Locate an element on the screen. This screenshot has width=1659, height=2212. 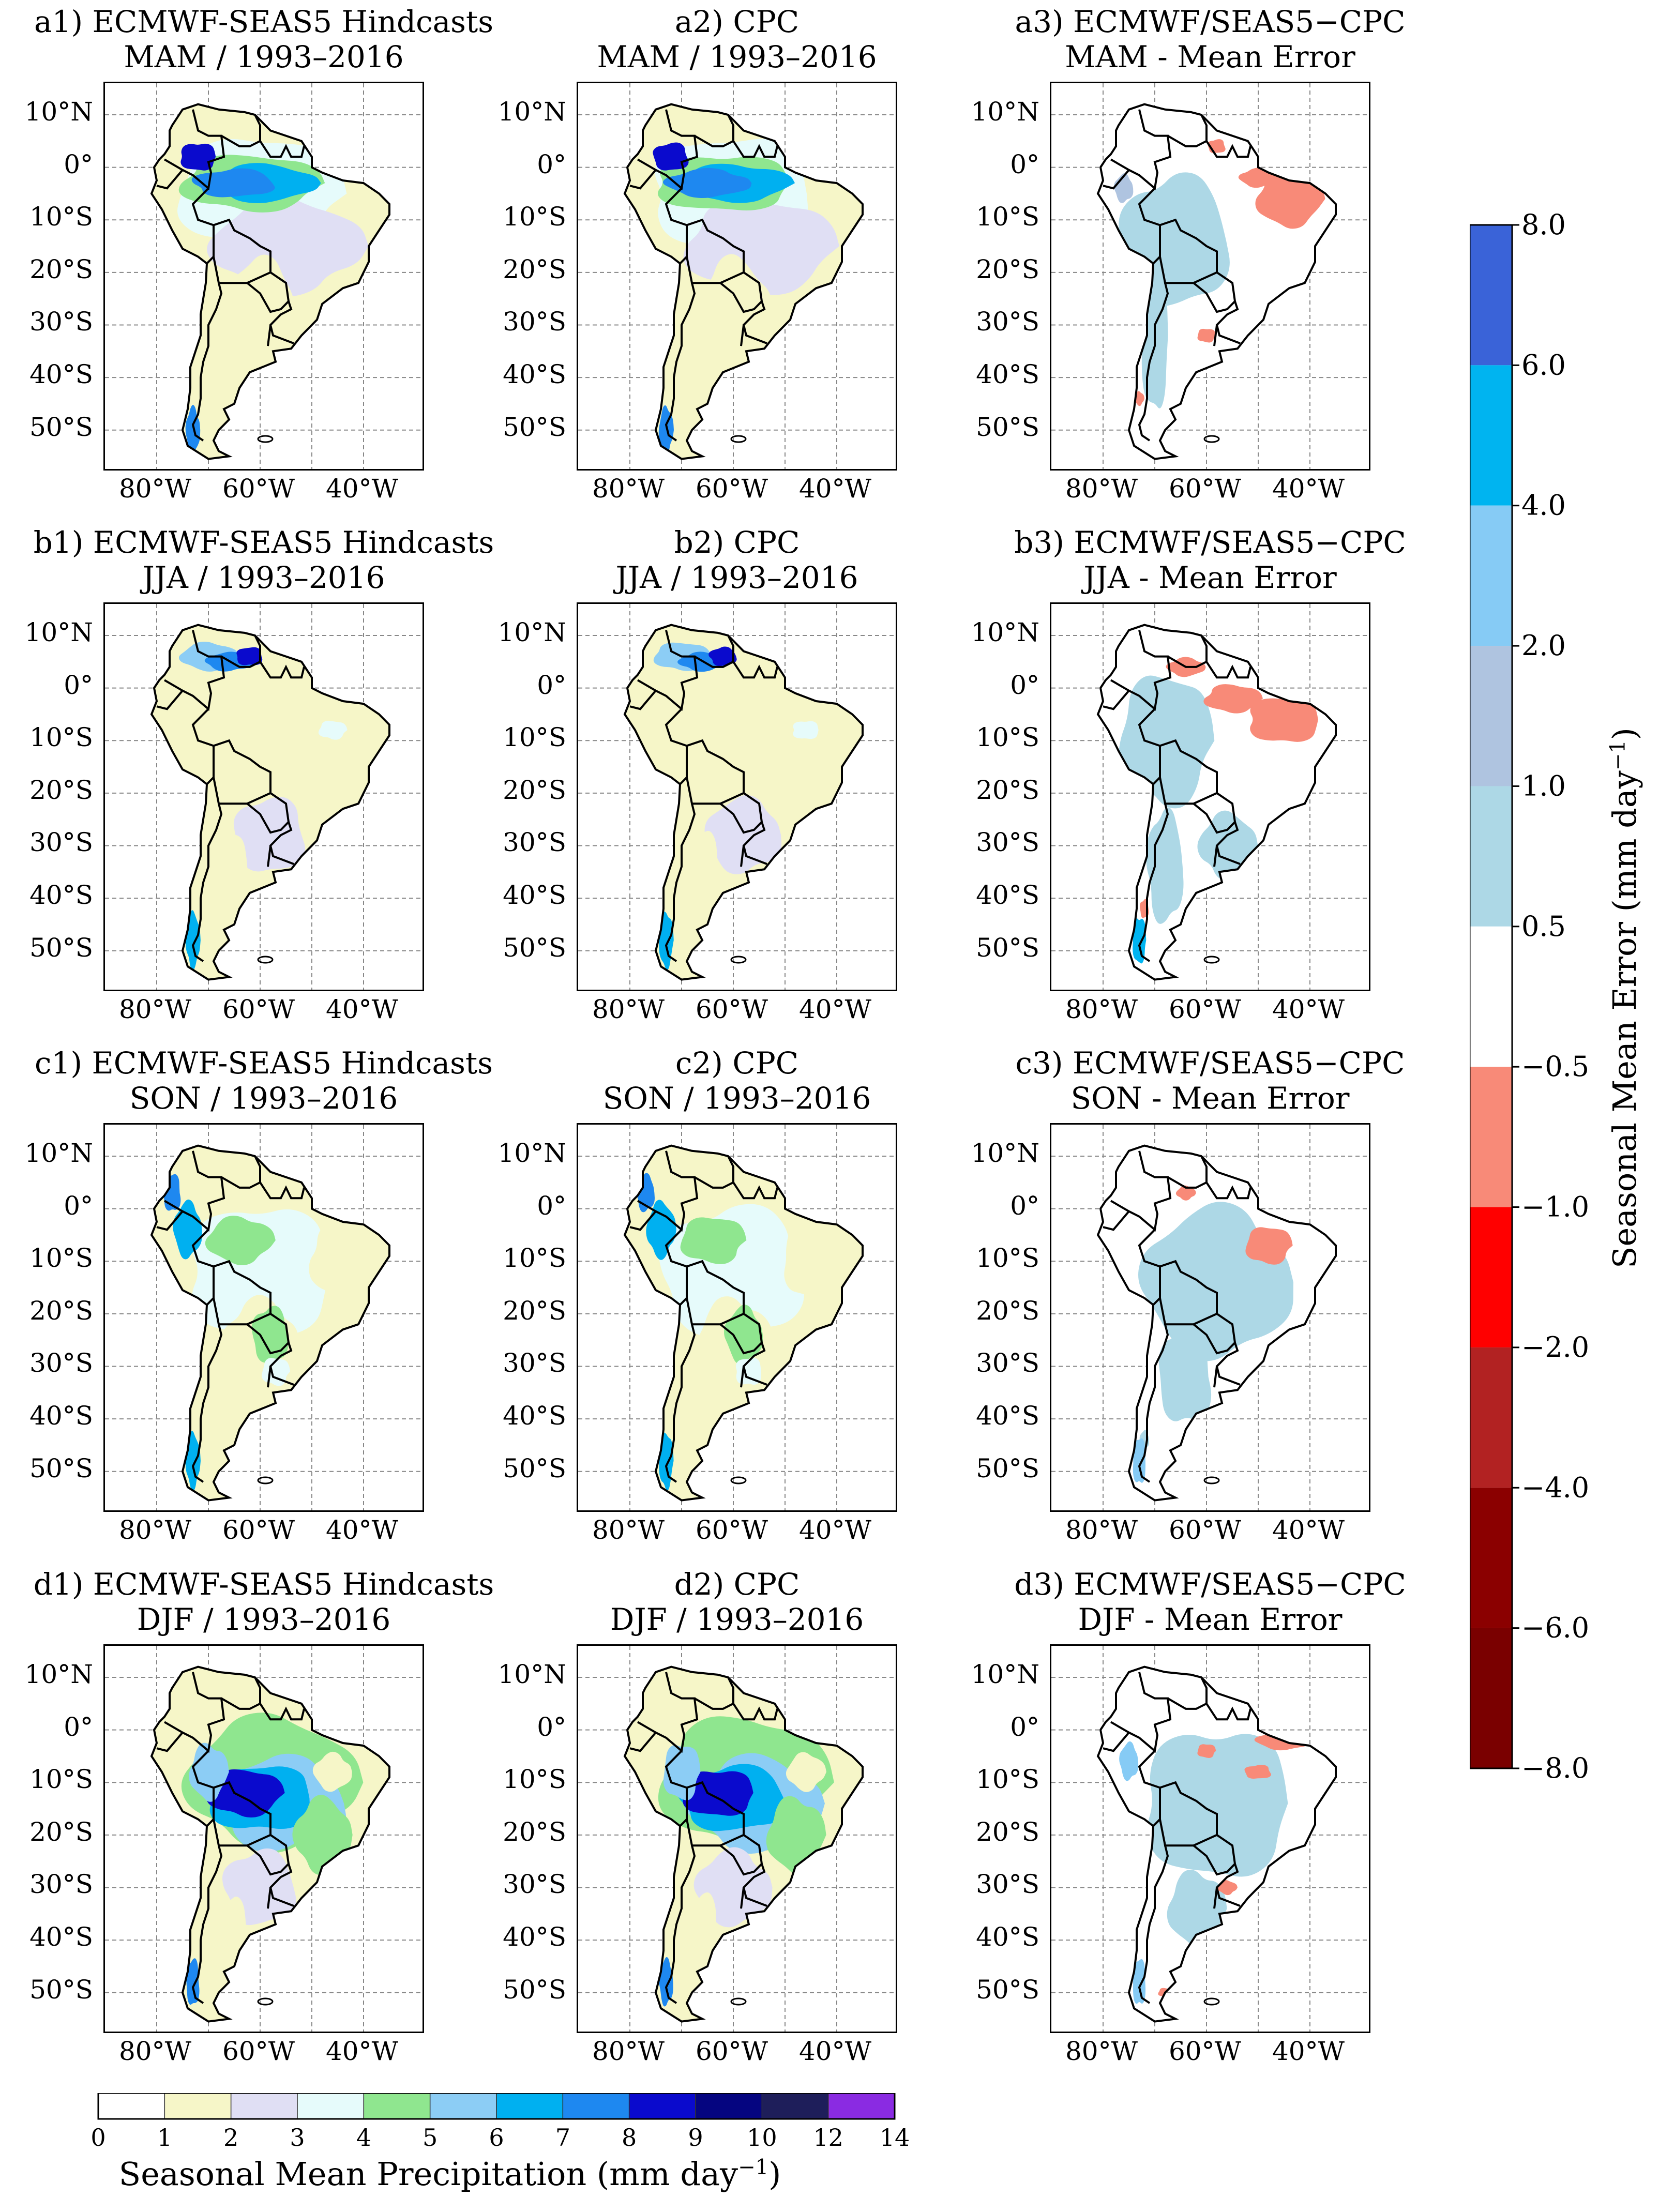
error-colorbar-tick: 0.5 is located at coordinates (1543, 926).